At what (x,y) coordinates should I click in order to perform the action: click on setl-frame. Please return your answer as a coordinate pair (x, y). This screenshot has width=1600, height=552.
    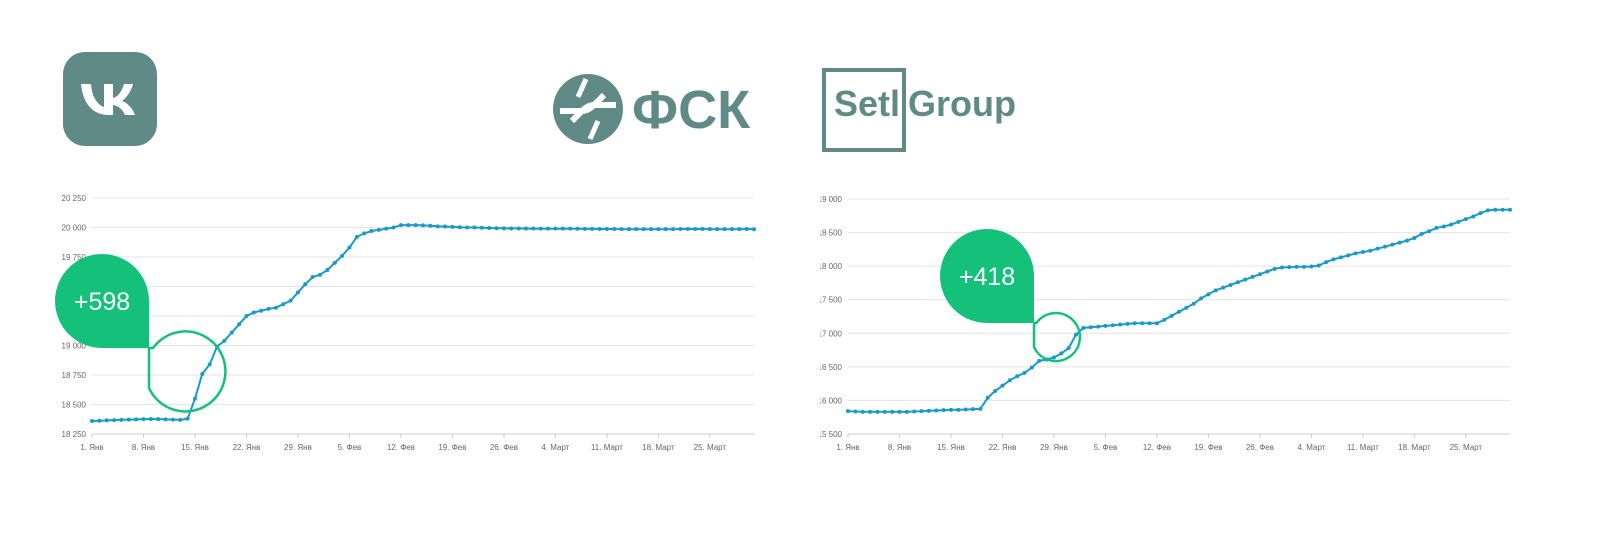
    Looking at the image, I should click on (864, 109).